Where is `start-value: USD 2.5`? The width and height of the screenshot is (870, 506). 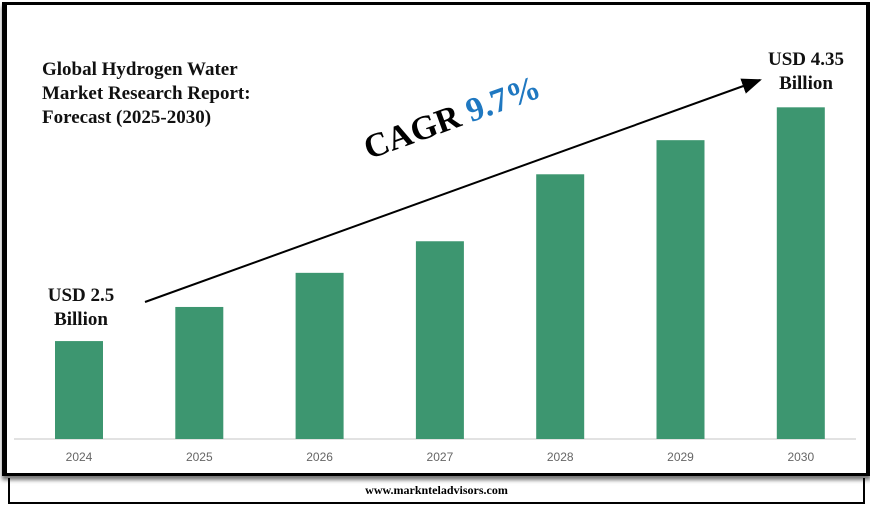 start-value: USD 2.5 is located at coordinates (81, 295).